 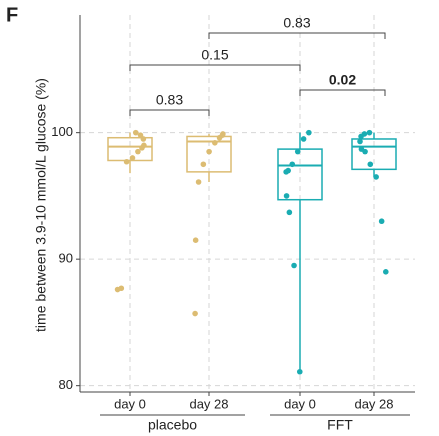 I want to click on y-tick-label: 80, so click(x=66, y=384).